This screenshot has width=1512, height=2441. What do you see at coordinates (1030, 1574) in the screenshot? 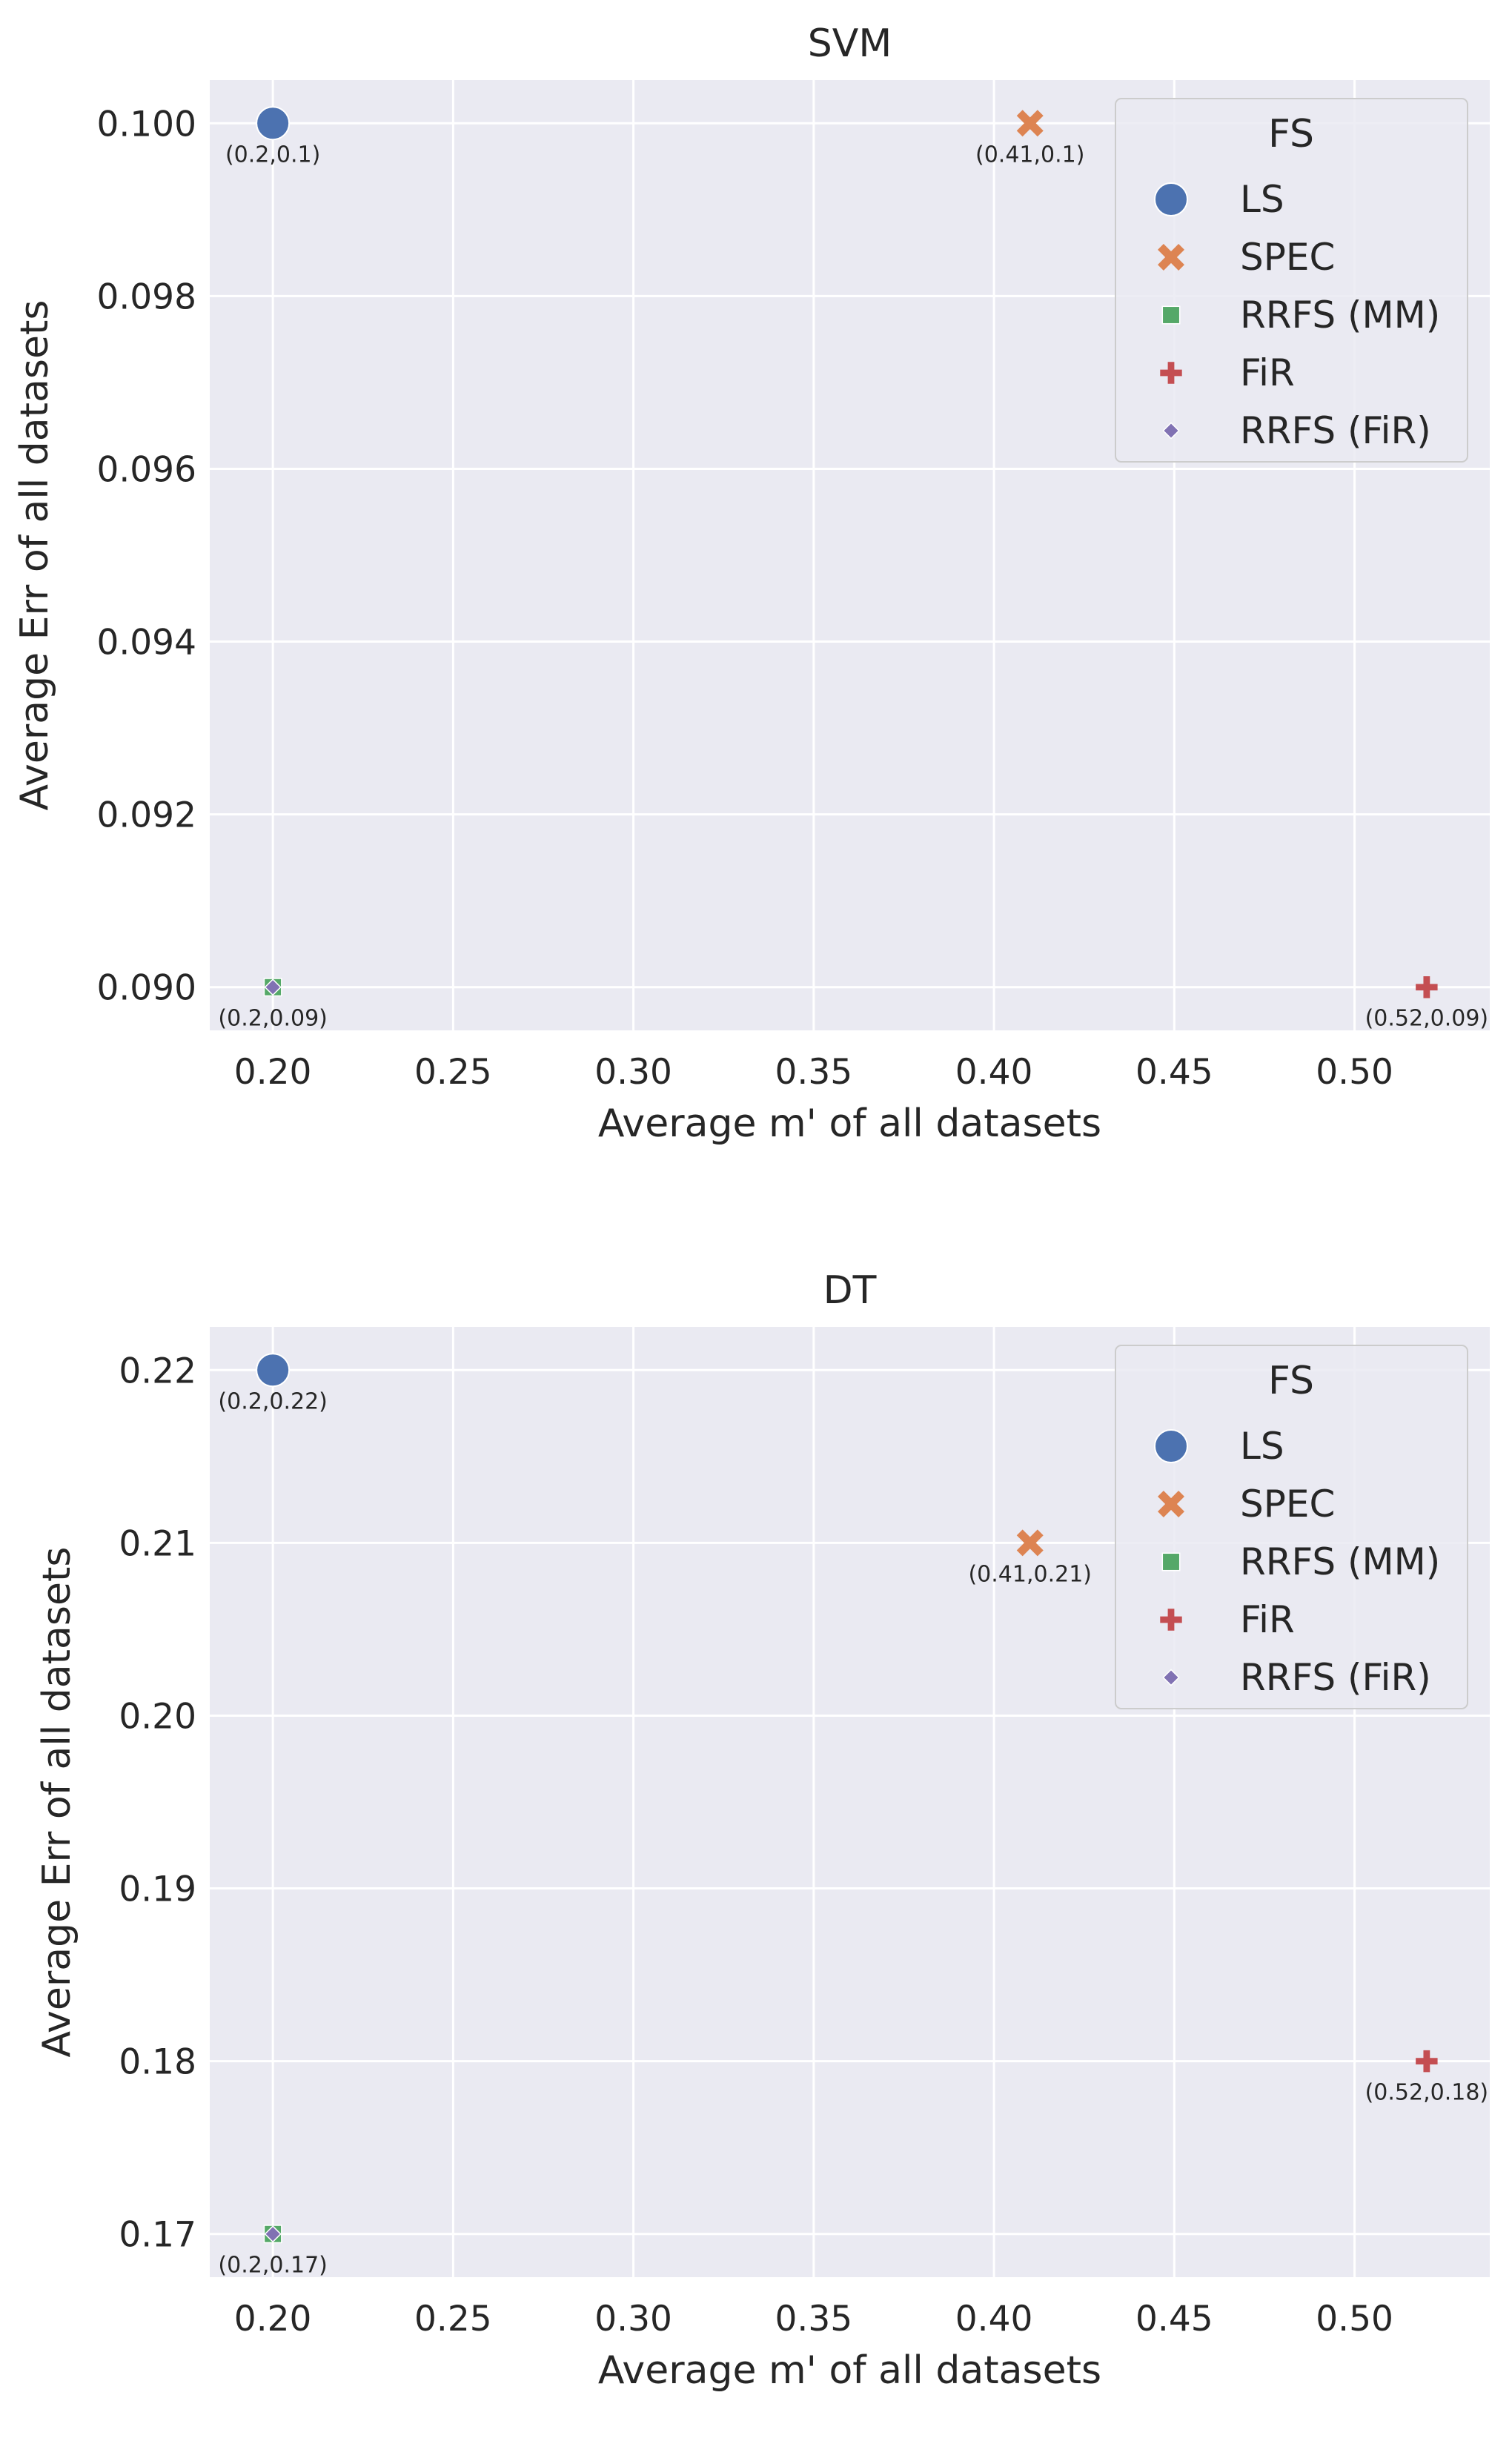
I see `data-label: (0.41,0.21)` at bounding box center [1030, 1574].